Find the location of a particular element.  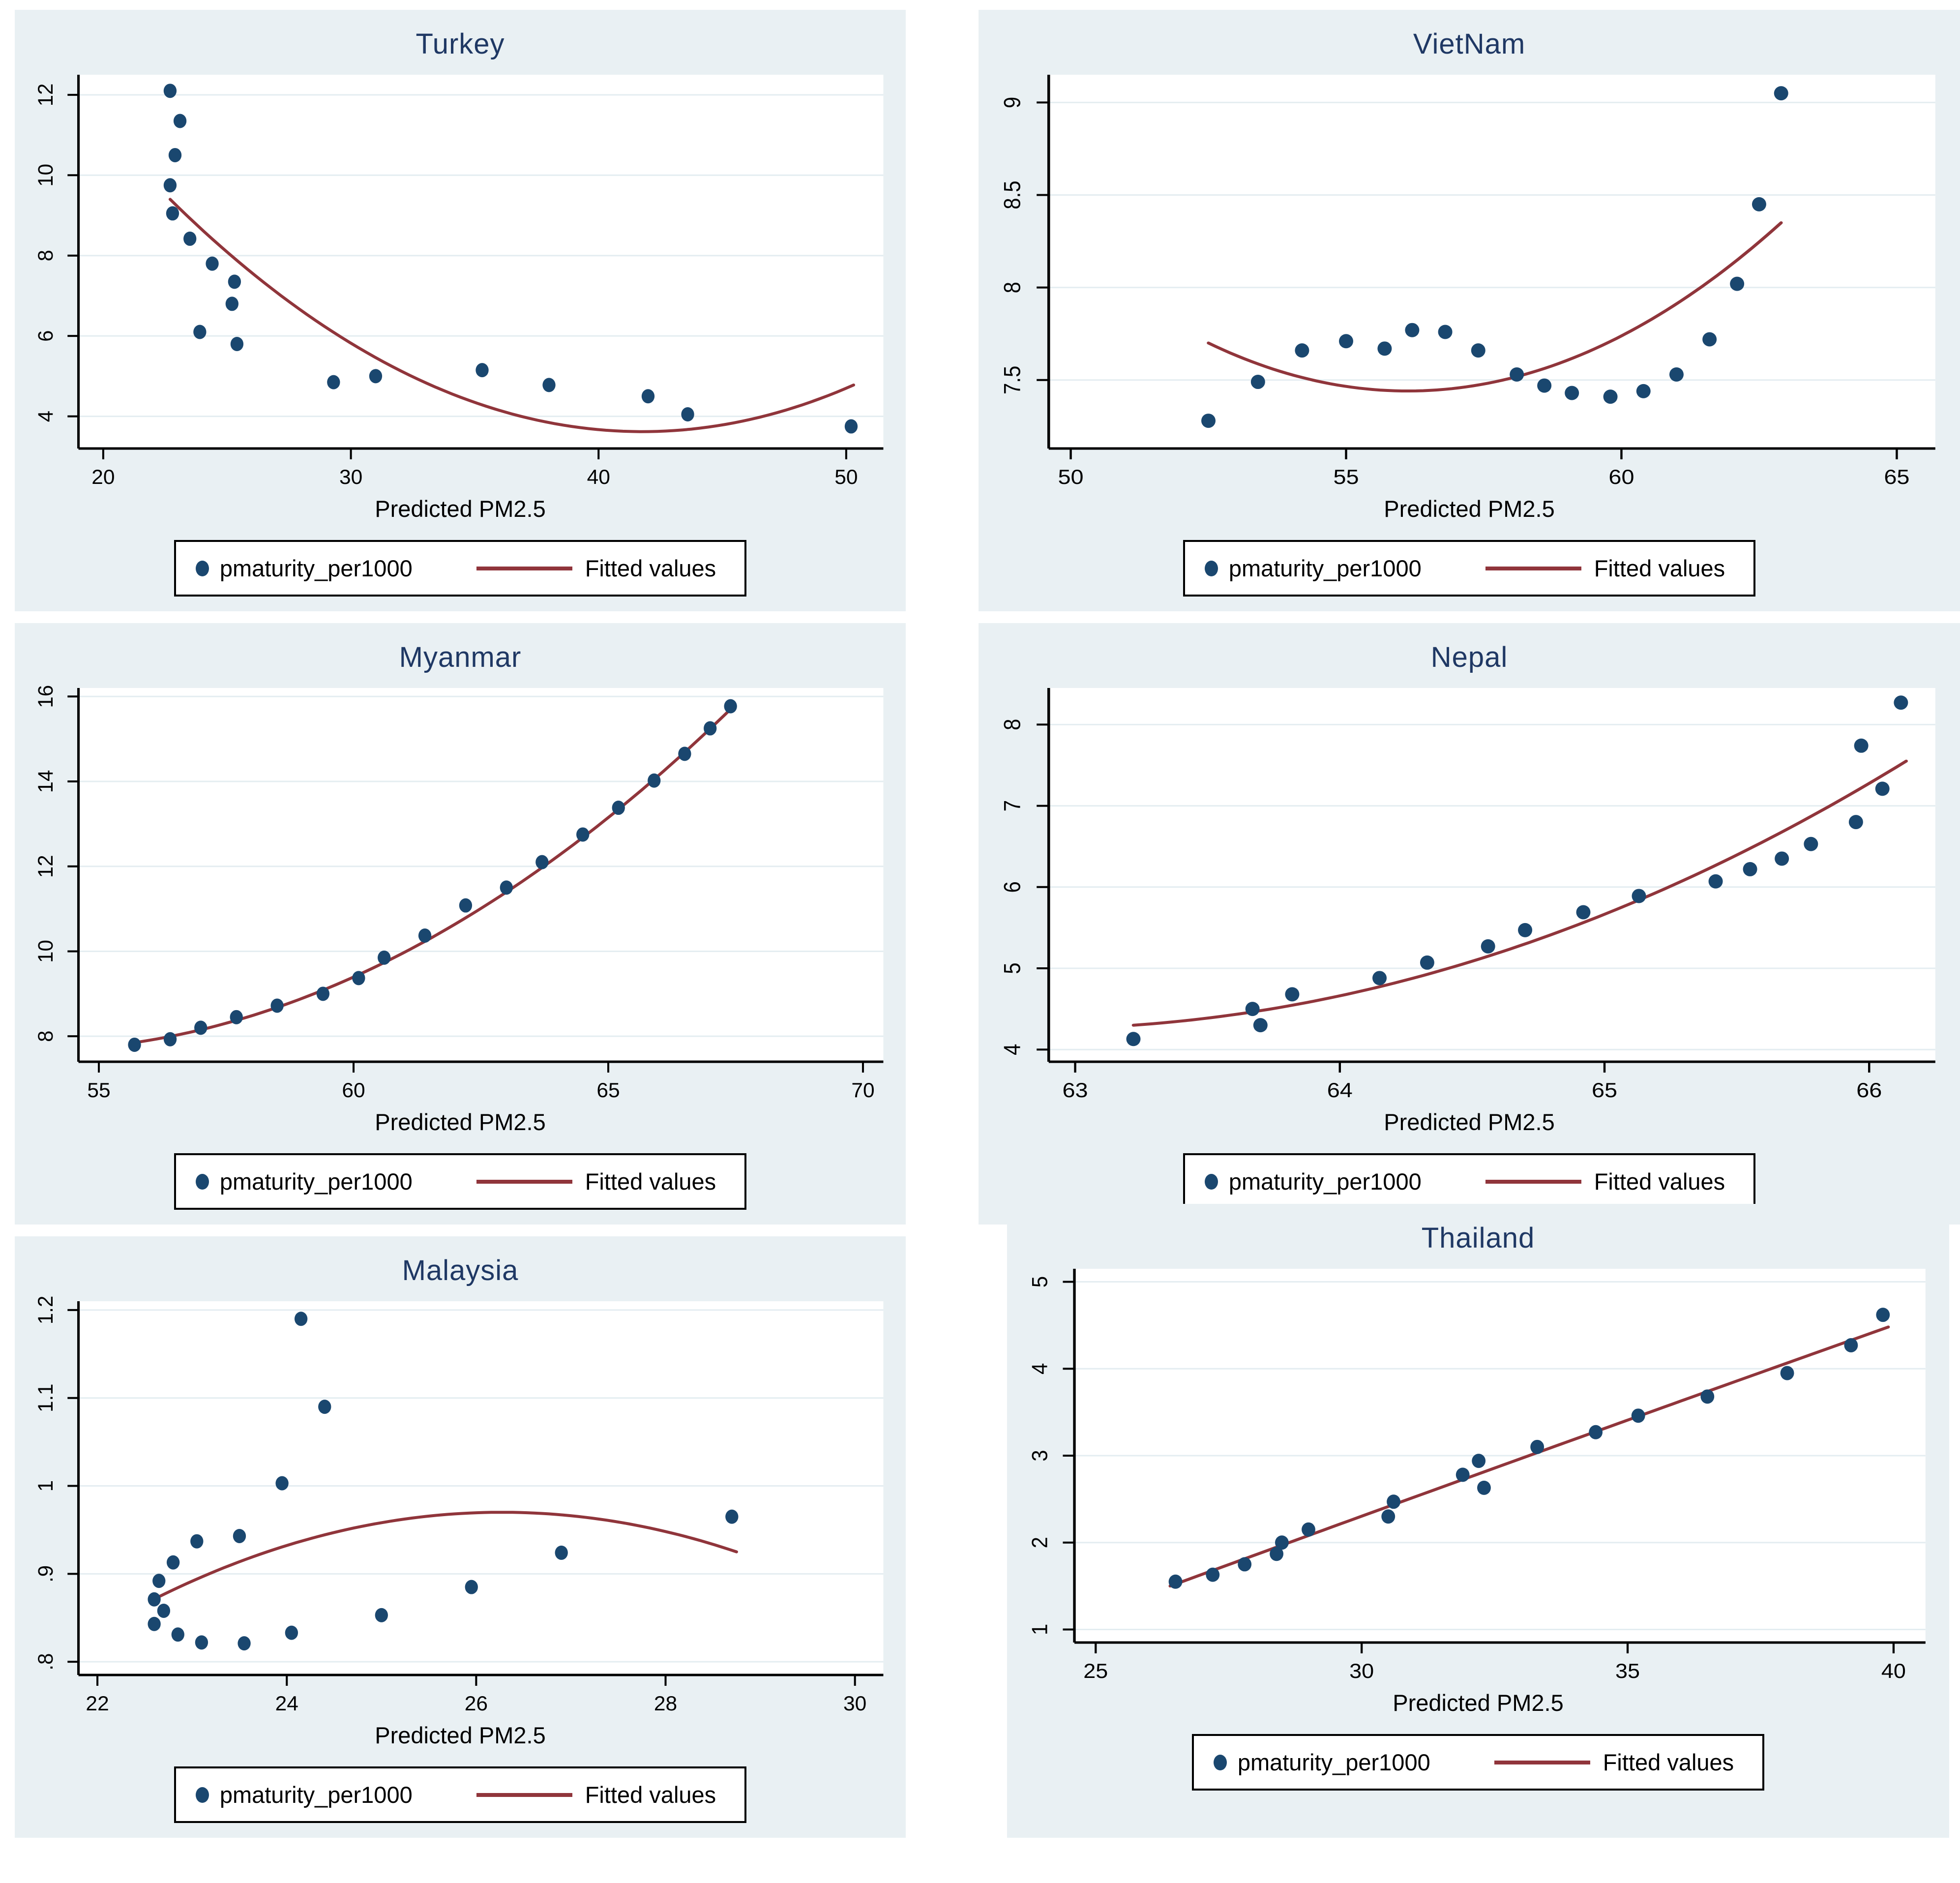

x-tick-label: 26 is located at coordinates (477, 1703).